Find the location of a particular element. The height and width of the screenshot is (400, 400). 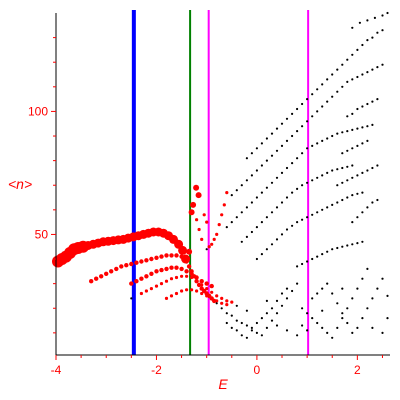

x-tick-label: 2 is located at coordinates (357, 370).